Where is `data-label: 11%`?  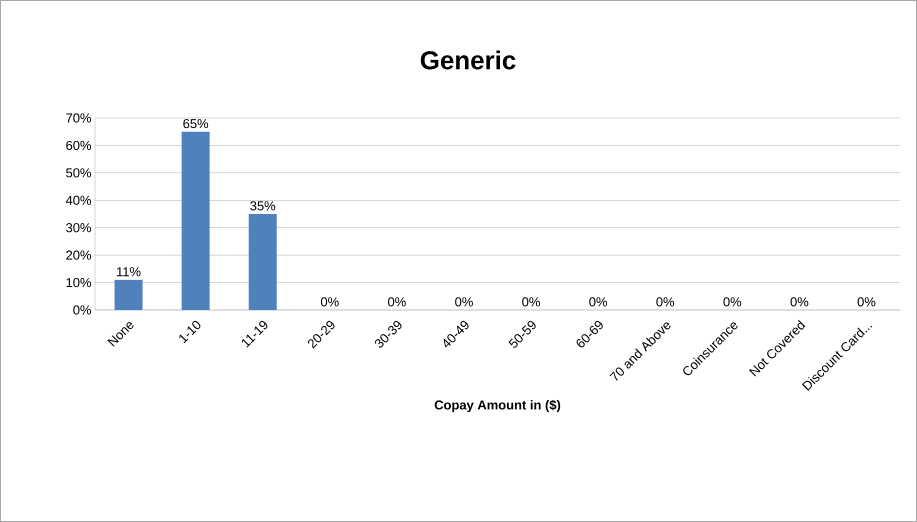
data-label: 11% is located at coordinates (129, 271).